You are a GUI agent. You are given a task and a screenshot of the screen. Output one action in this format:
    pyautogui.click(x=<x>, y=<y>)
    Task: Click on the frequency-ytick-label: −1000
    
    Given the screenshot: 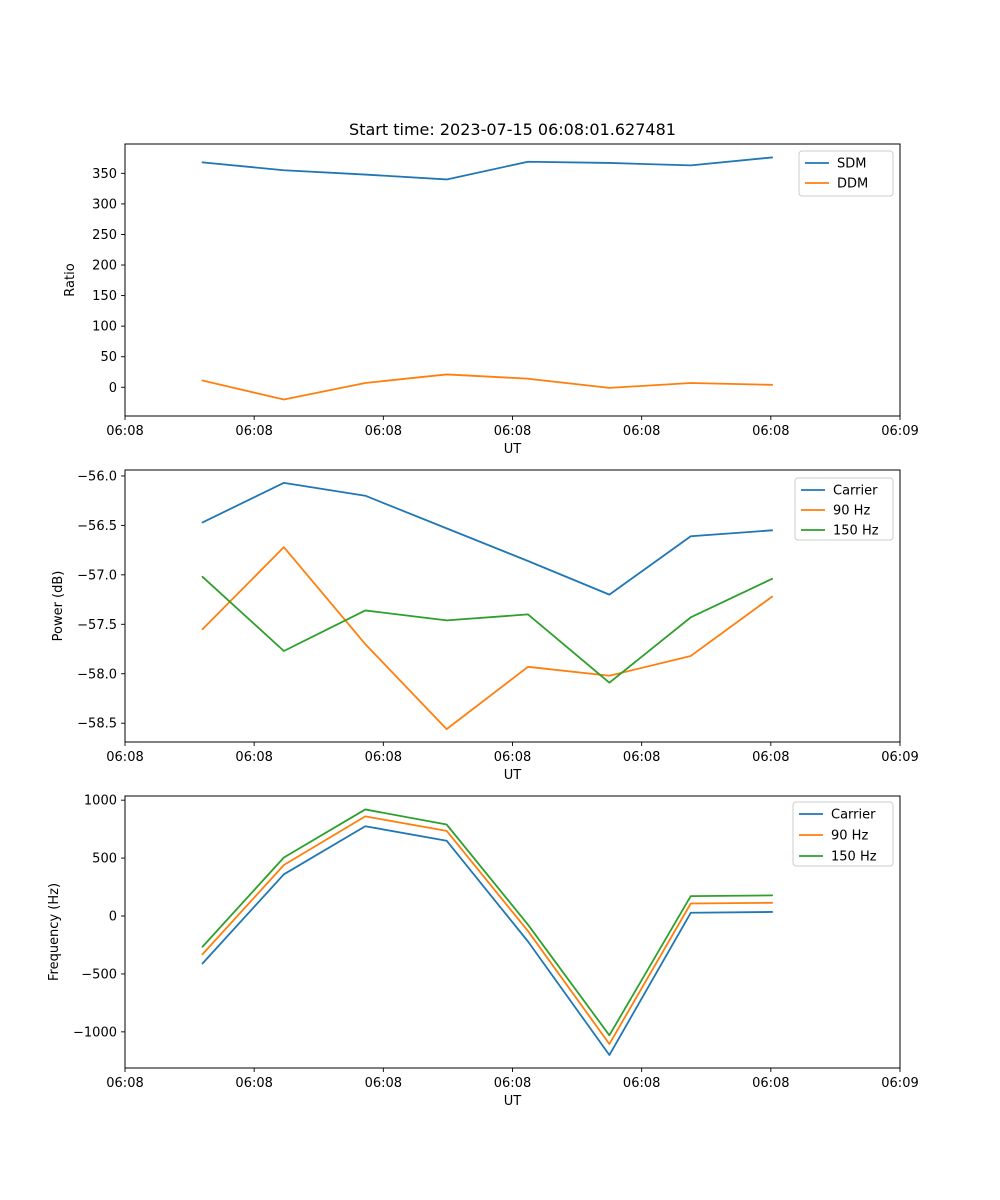 What is the action you would take?
    pyautogui.click(x=95, y=1032)
    